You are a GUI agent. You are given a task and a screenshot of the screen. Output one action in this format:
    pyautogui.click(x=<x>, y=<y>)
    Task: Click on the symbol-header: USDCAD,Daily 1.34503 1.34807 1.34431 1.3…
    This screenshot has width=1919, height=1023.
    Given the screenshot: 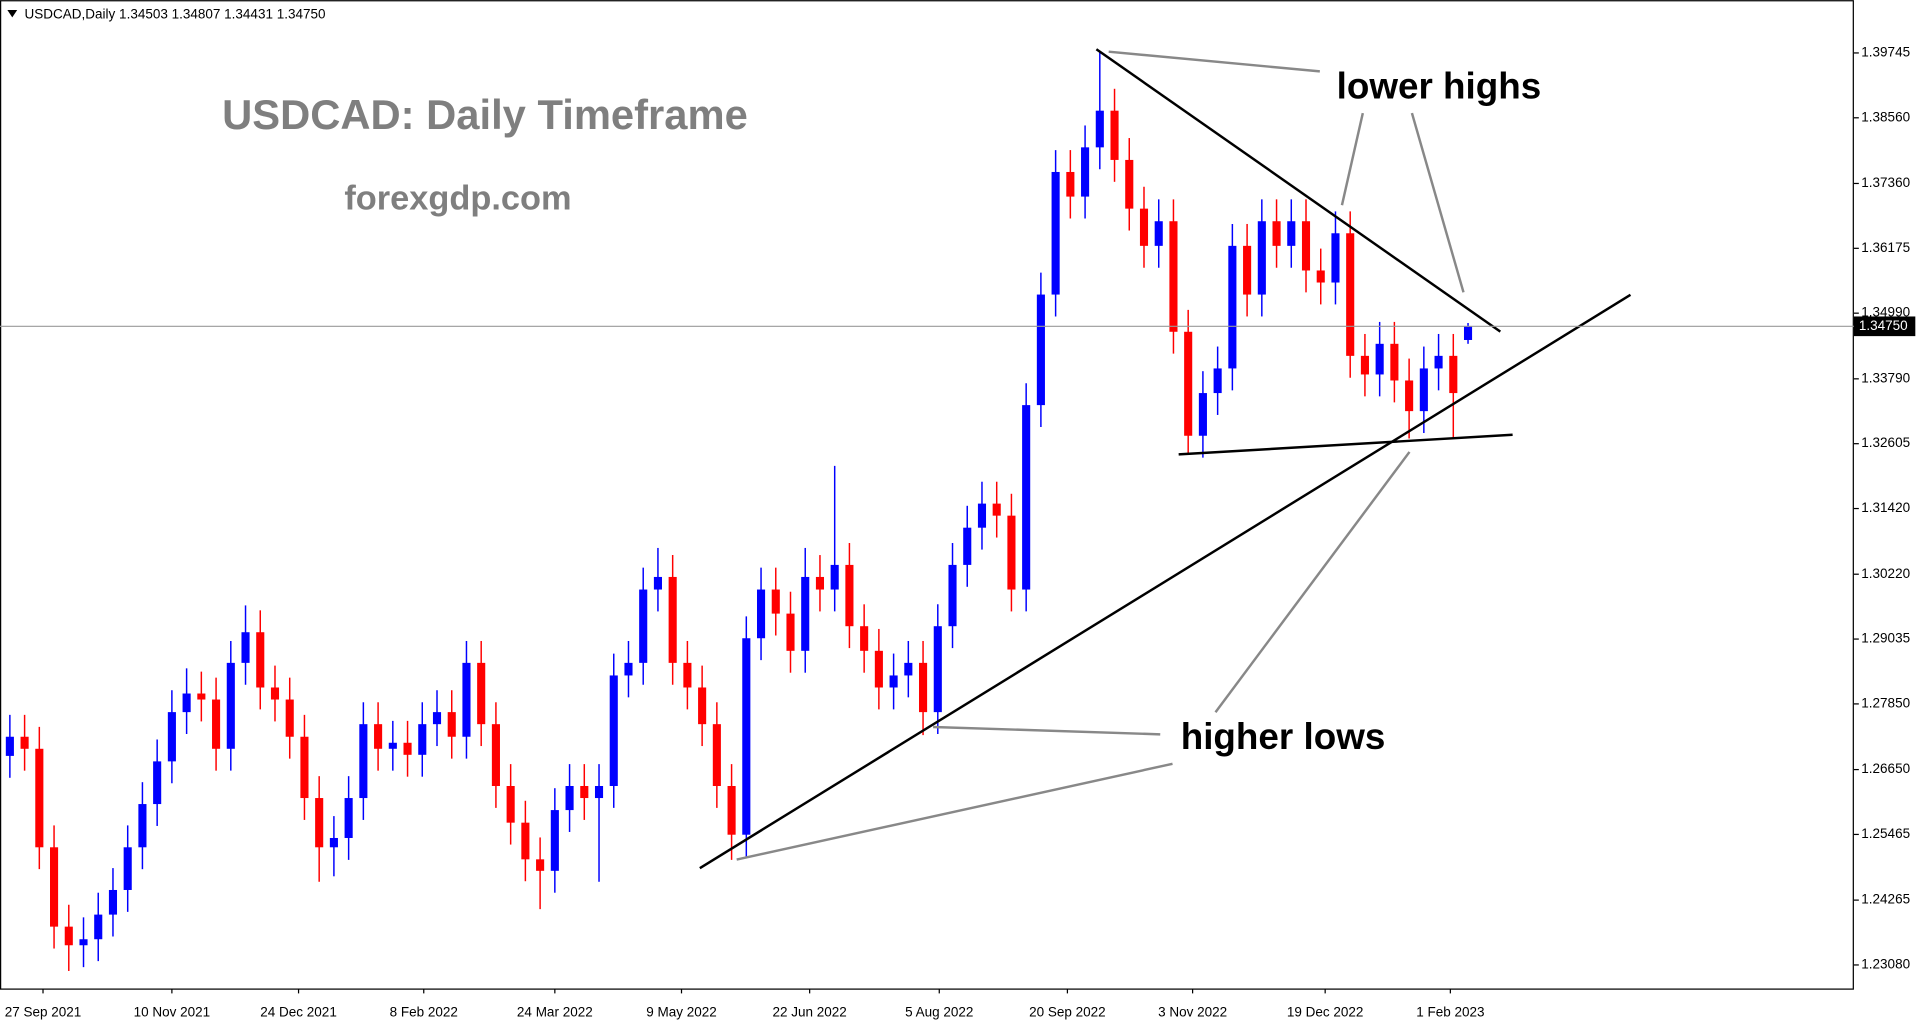 What is the action you would take?
    pyautogui.click(x=175, y=13)
    